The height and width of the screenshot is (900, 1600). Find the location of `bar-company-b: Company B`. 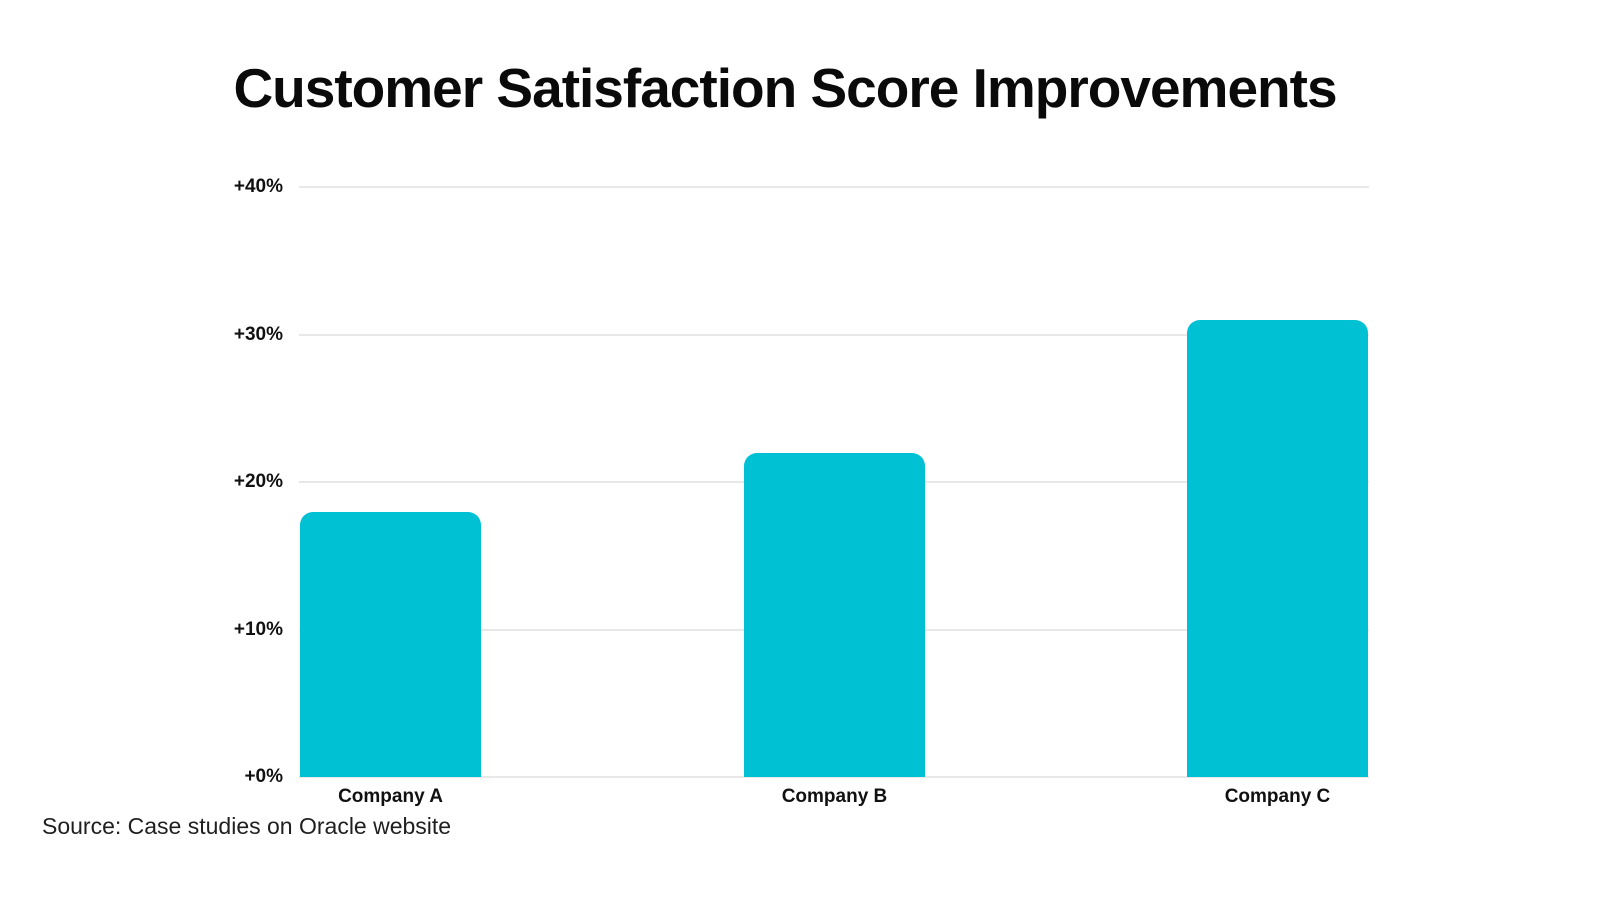

bar-company-b: Company B is located at coordinates (834, 629).